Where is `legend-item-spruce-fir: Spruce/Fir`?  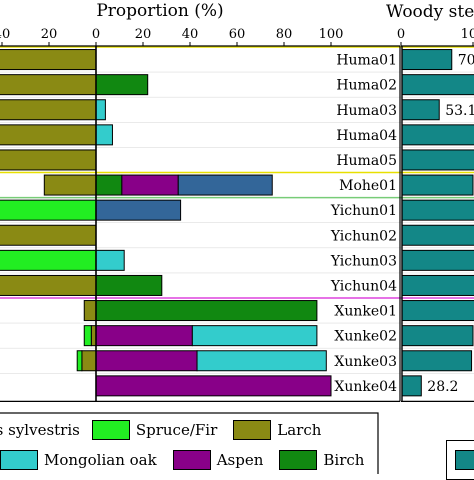
legend-item-spruce-fir: Spruce/Fir is located at coordinates (154, 430).